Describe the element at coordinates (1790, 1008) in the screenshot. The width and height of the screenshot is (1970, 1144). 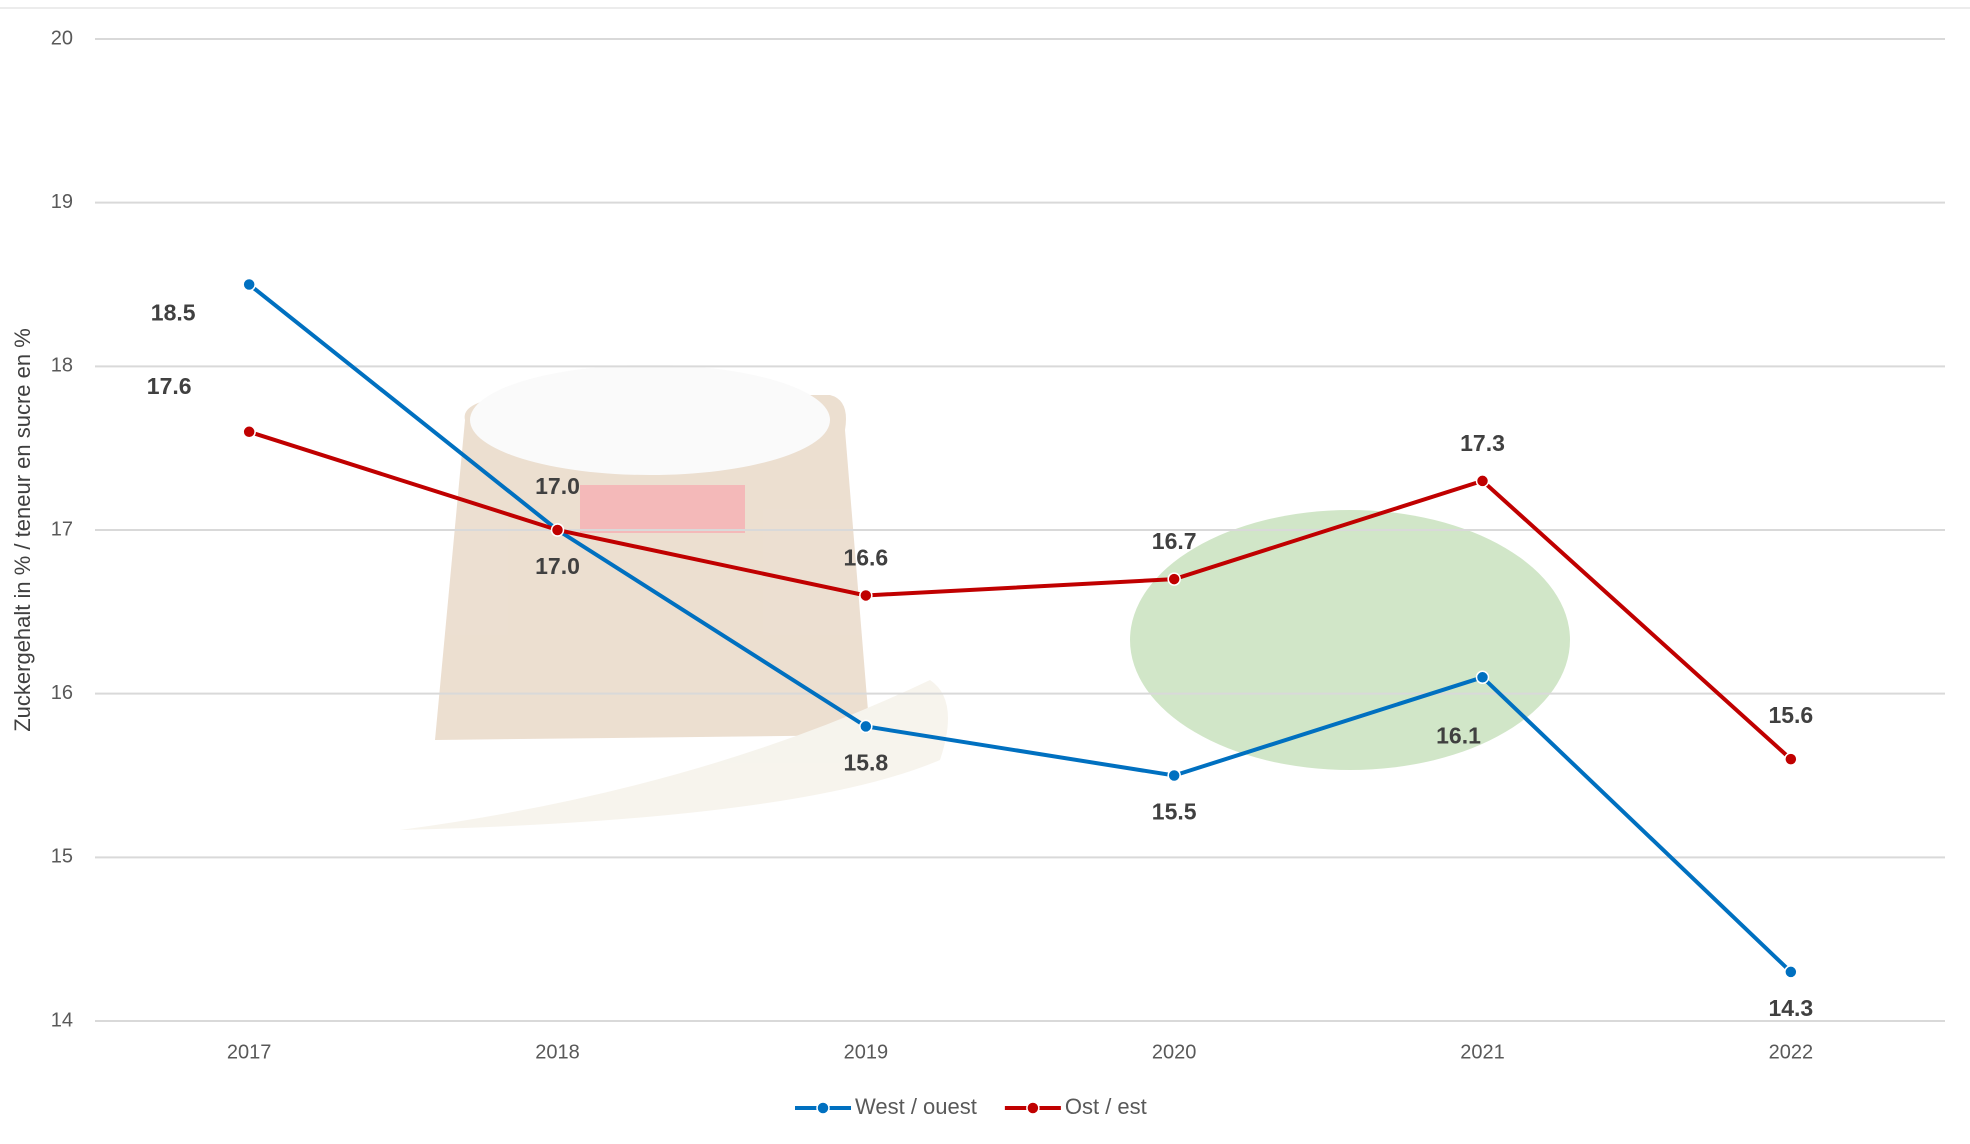
I see `data-label: 14.3` at that location.